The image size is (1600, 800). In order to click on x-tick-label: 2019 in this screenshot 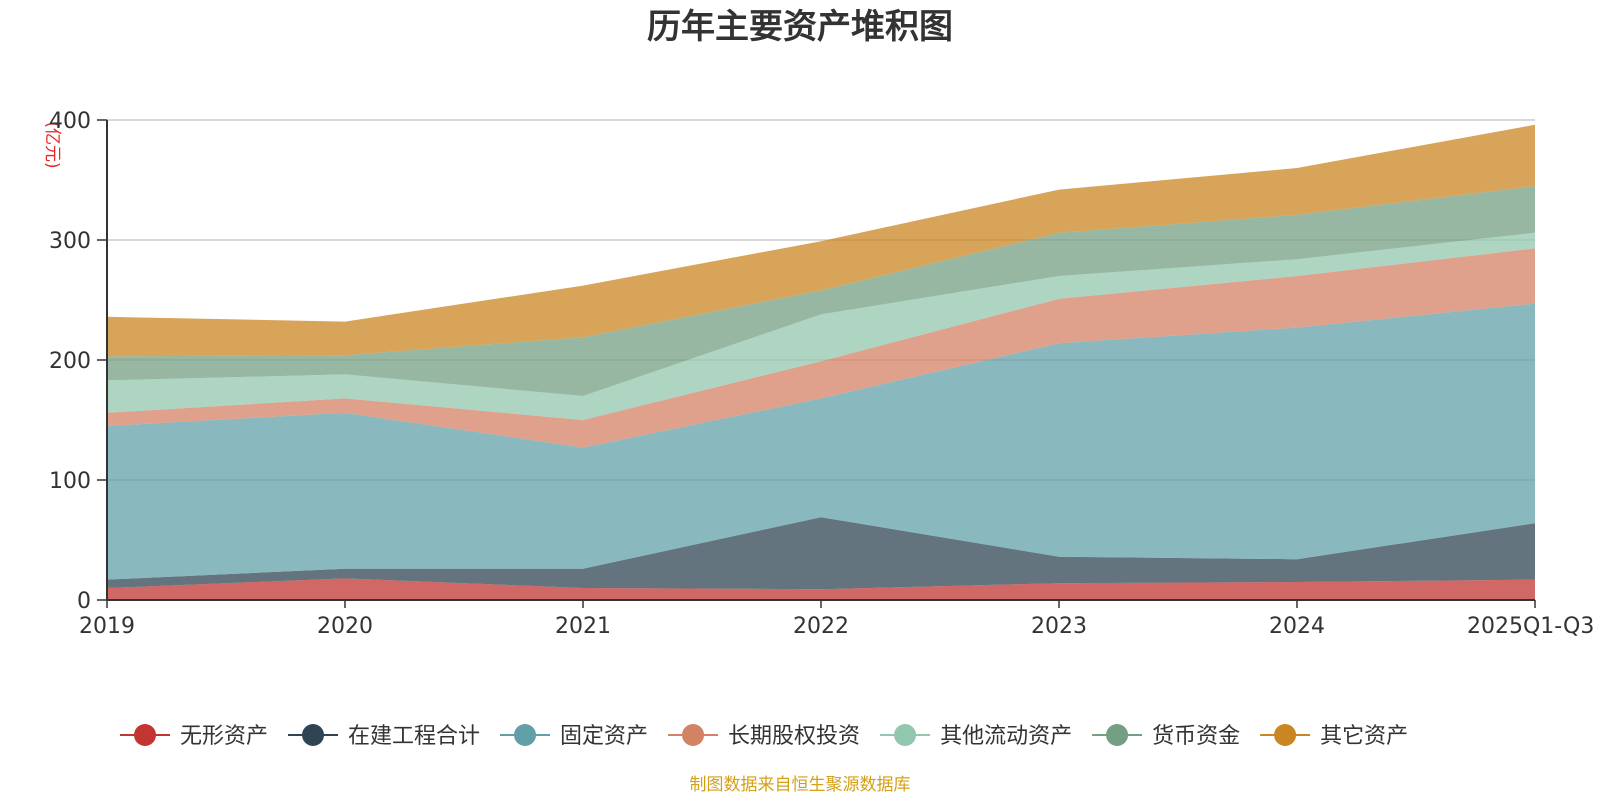, I will do `click(107, 626)`.